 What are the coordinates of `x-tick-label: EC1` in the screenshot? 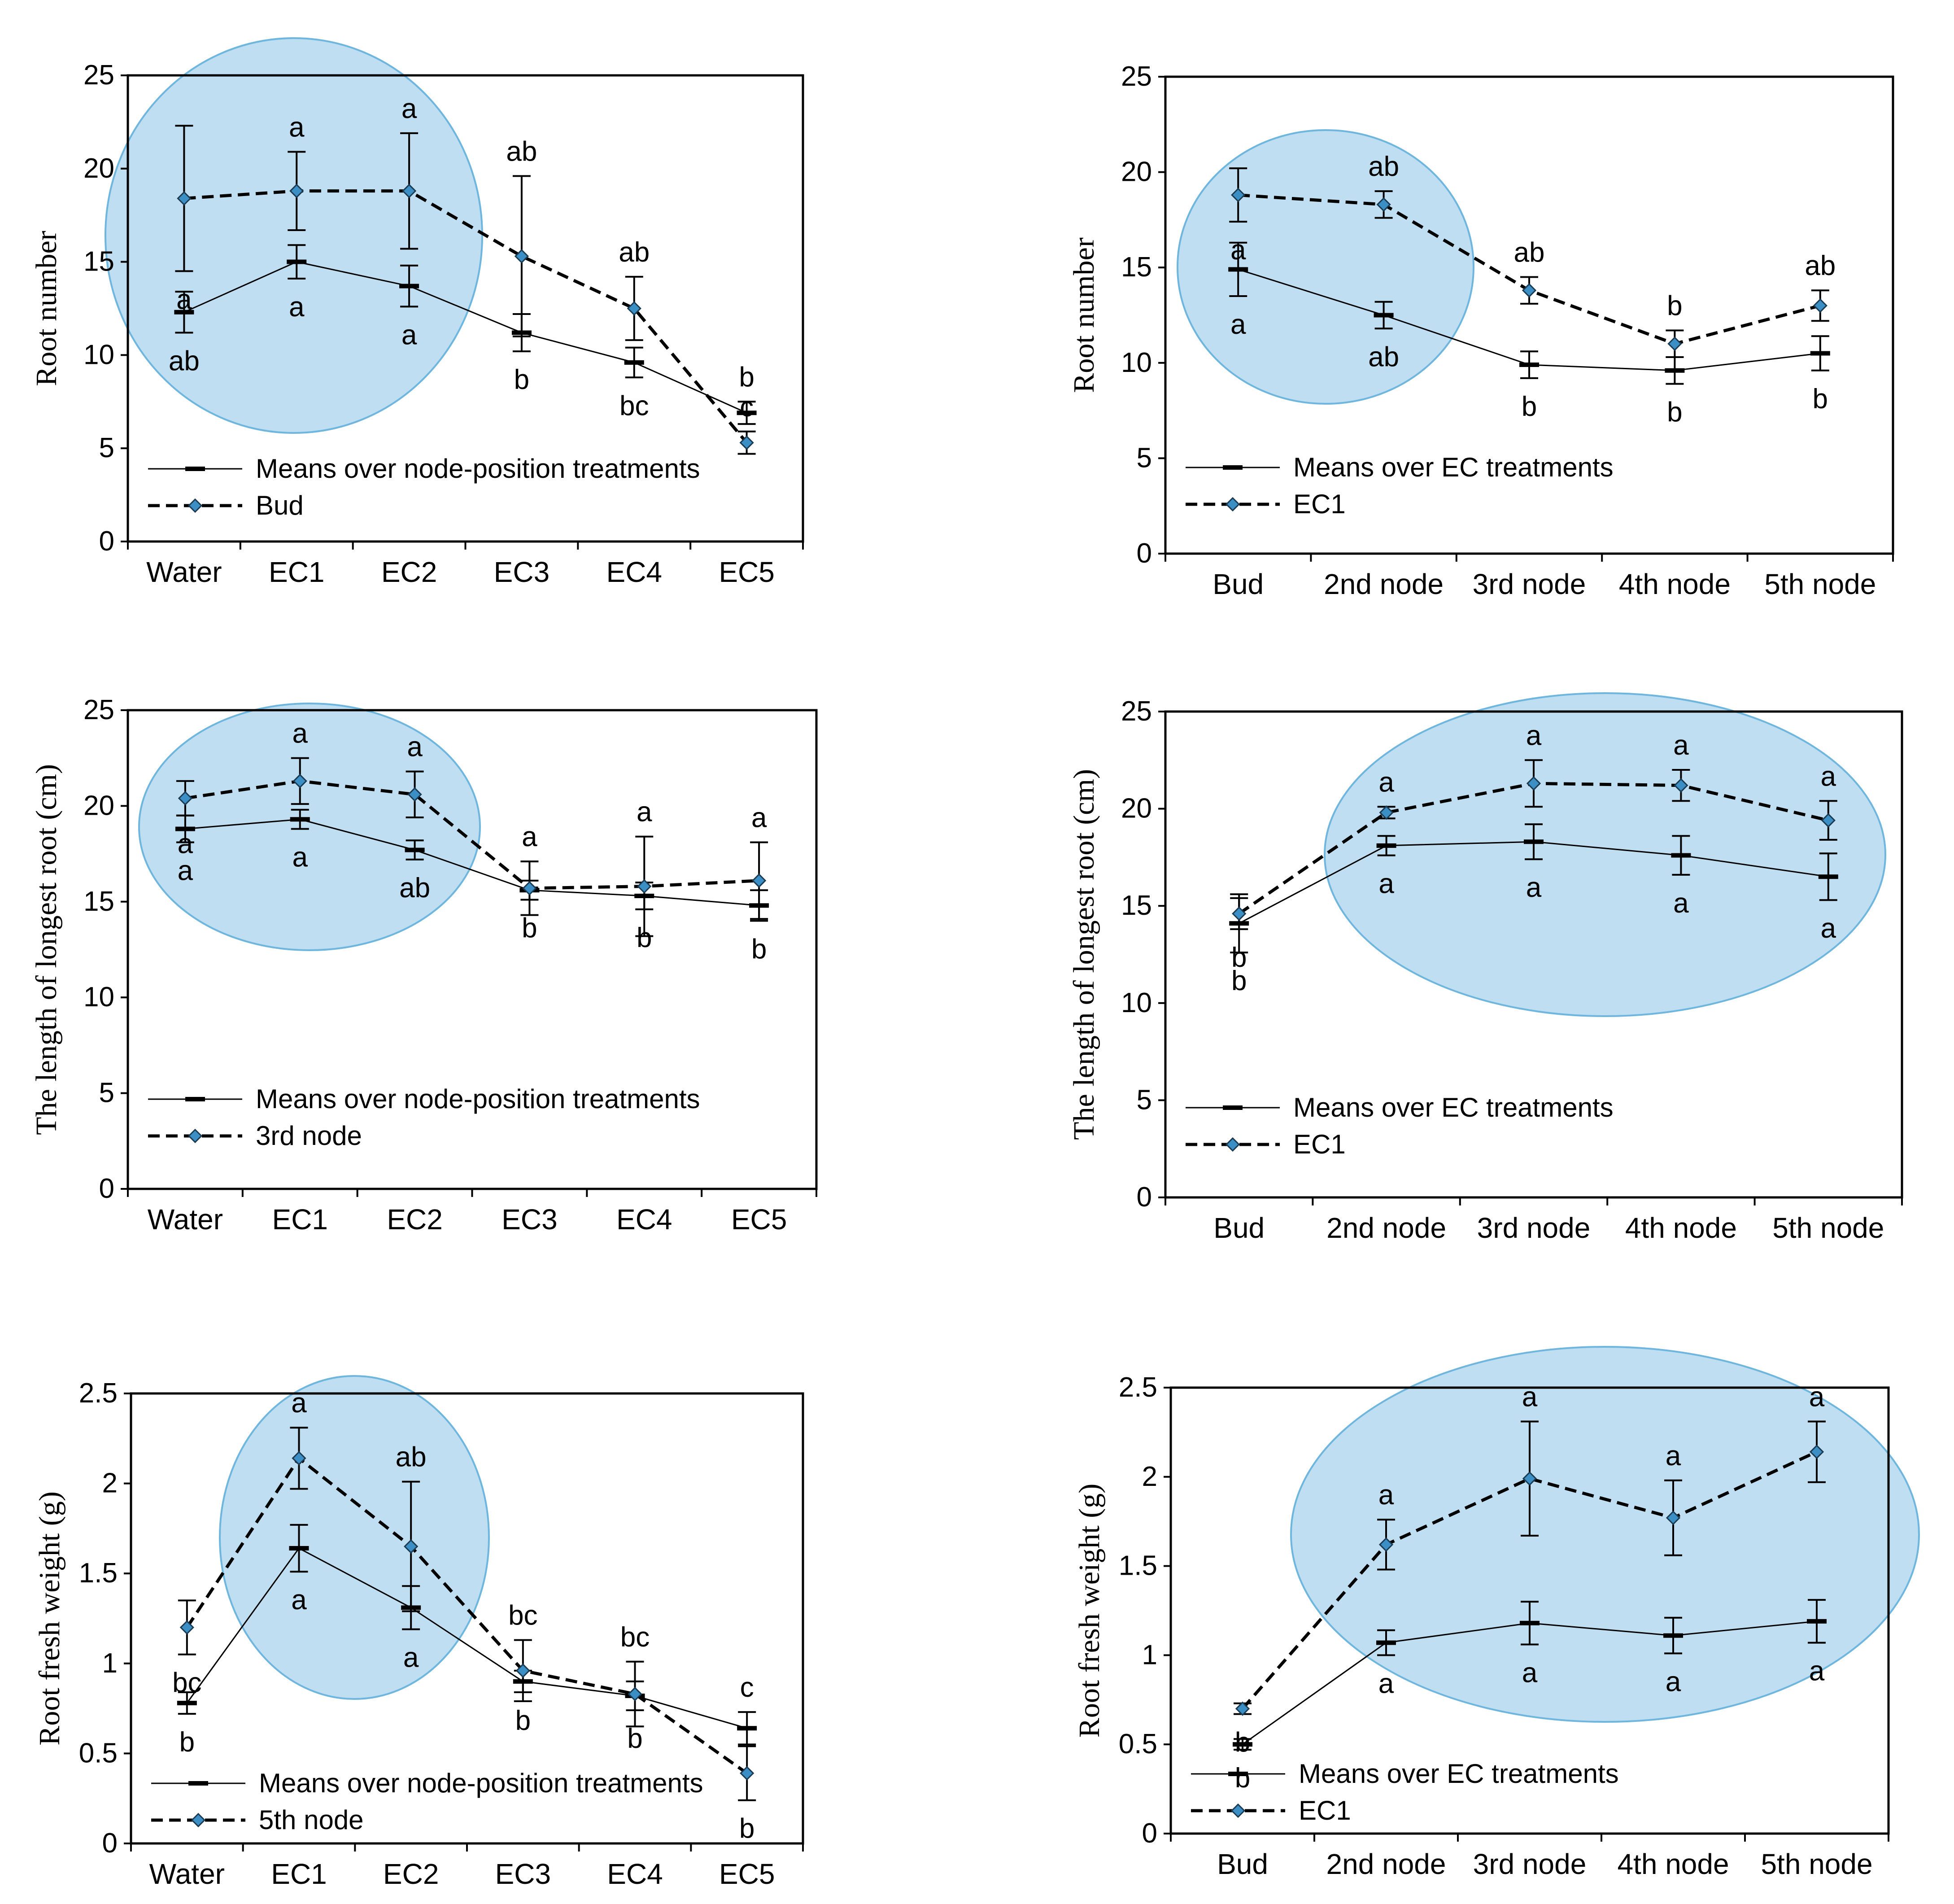 It's located at (300, 1220).